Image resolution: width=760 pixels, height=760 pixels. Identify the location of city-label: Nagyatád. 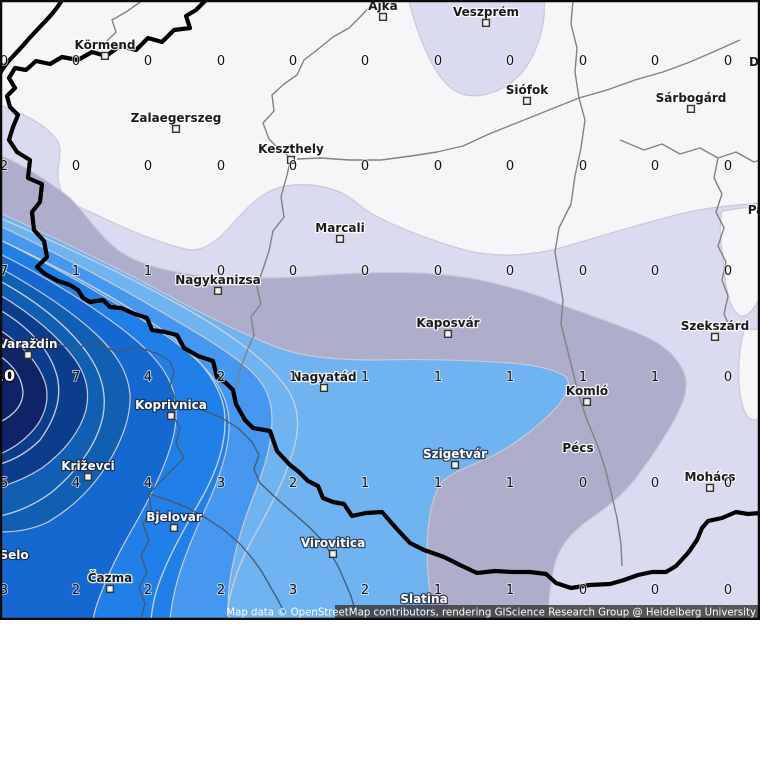
(323, 377).